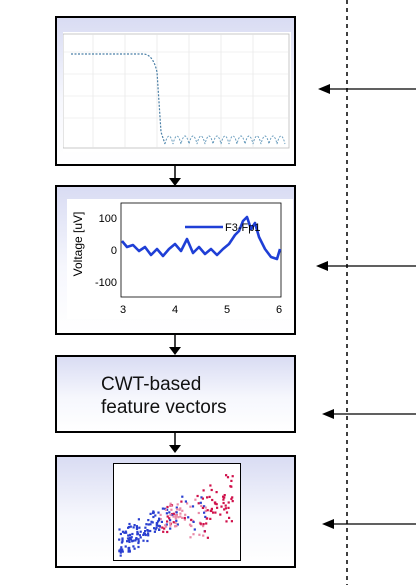 The image size is (416, 585). What do you see at coordinates (227, 310) in the screenshot?
I see `x-tick-5: 5` at bounding box center [227, 310].